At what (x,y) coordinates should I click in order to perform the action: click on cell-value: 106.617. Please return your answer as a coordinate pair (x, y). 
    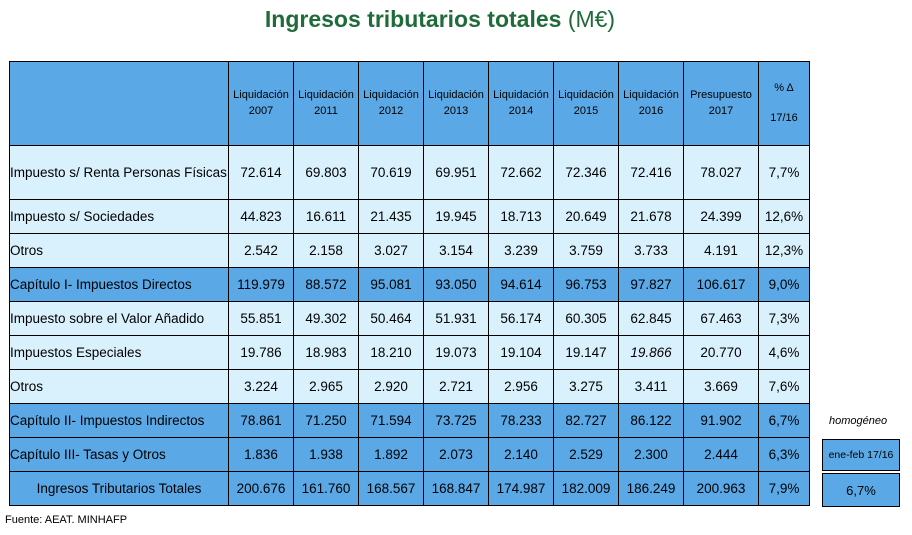
    Looking at the image, I should click on (721, 284).